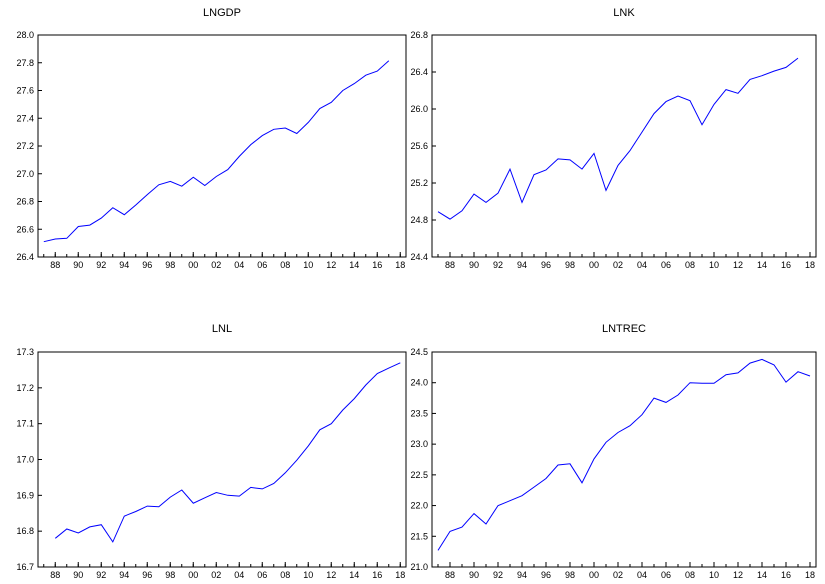 This screenshot has height=584, width=825. Describe the element at coordinates (419, 183) in the screenshot. I see `y-tick-label: 25.2` at that location.